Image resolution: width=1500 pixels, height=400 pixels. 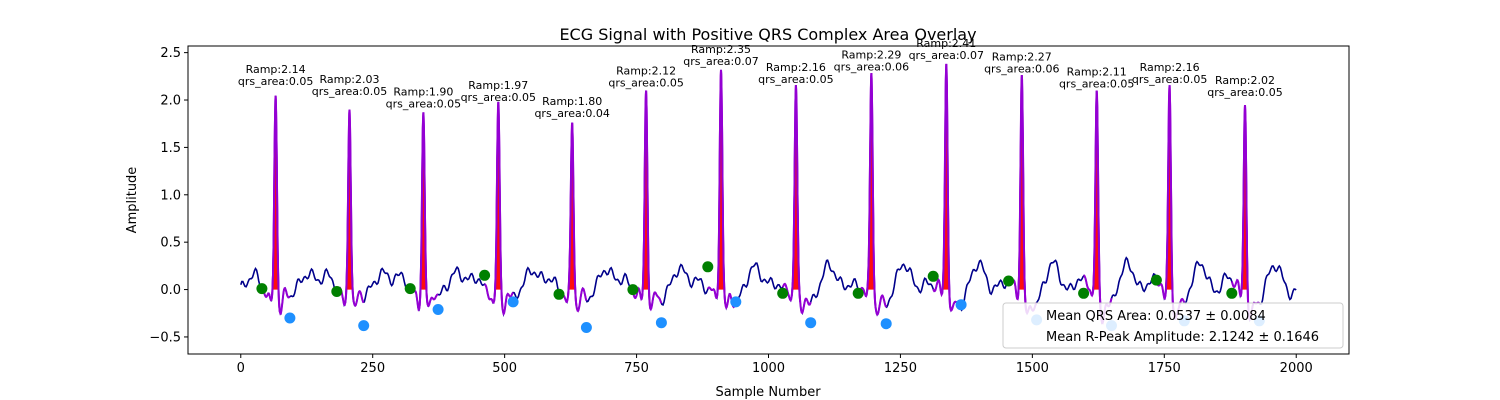 I want to click on legend-box, so click(x=1173, y=325).